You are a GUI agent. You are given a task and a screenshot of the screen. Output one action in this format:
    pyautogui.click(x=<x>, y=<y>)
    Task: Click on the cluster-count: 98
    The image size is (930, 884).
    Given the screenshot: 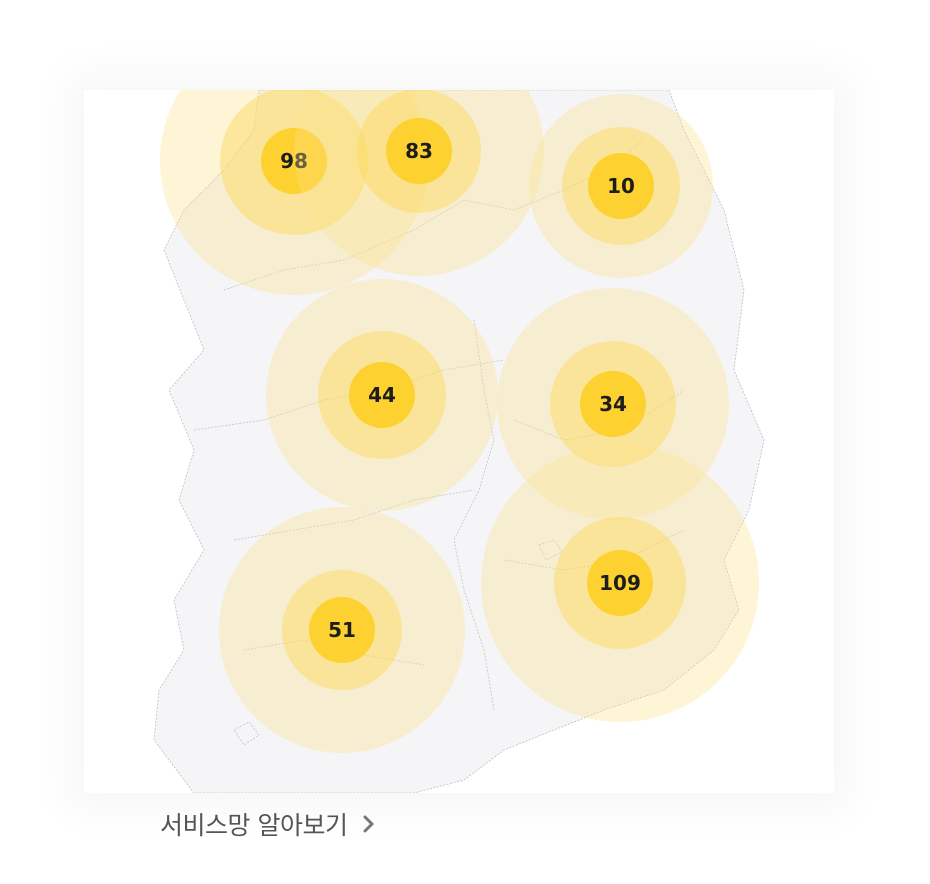 What is the action you would take?
    pyautogui.click(x=294, y=161)
    